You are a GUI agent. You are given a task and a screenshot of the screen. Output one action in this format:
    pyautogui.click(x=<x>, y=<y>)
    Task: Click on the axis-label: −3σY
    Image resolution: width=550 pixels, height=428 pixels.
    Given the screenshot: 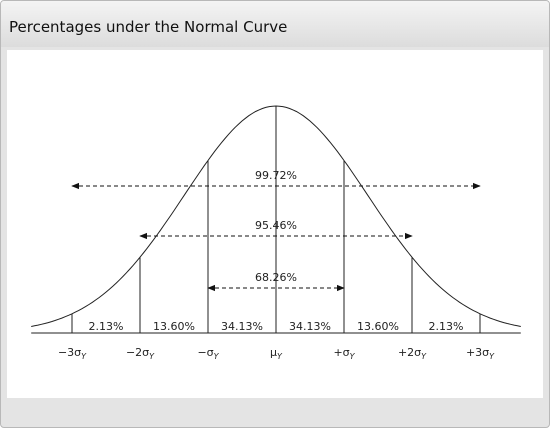 What is the action you would take?
    pyautogui.click(x=72, y=353)
    